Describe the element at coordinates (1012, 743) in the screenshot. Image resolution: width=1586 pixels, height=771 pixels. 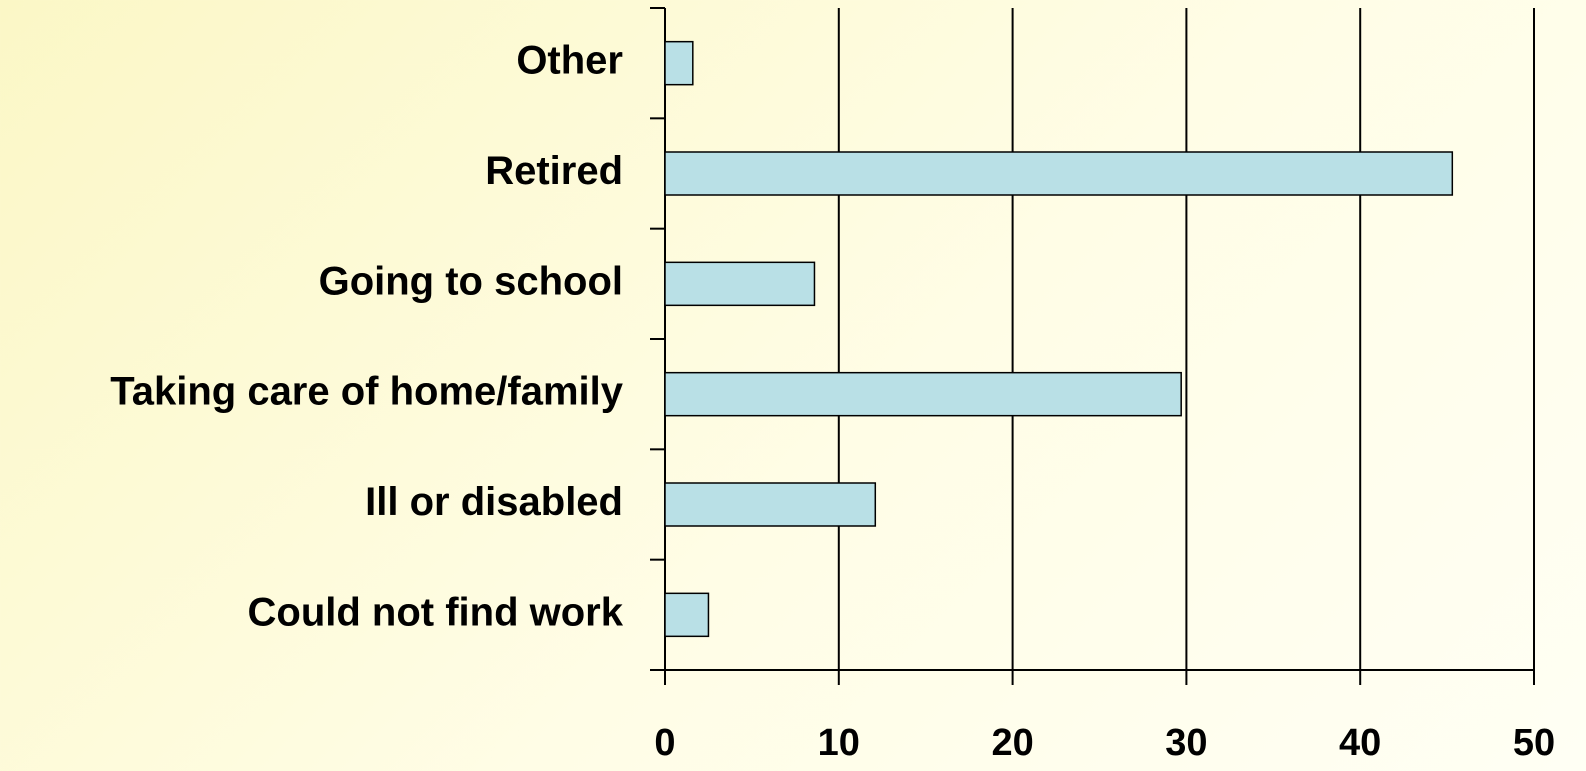
I see `x-tick-label: 20` at that location.